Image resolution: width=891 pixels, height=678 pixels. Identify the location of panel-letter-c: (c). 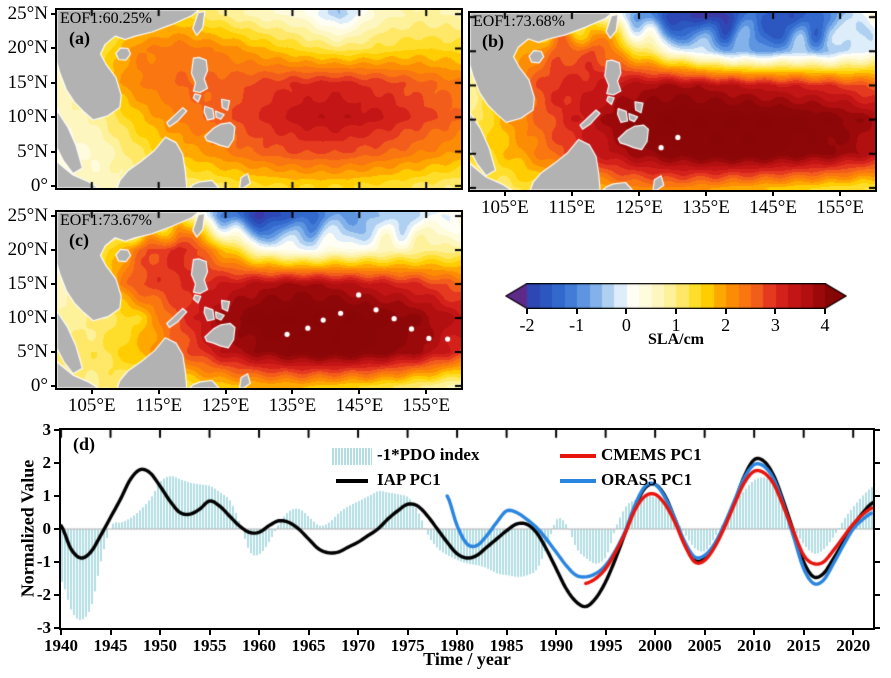
(79, 240).